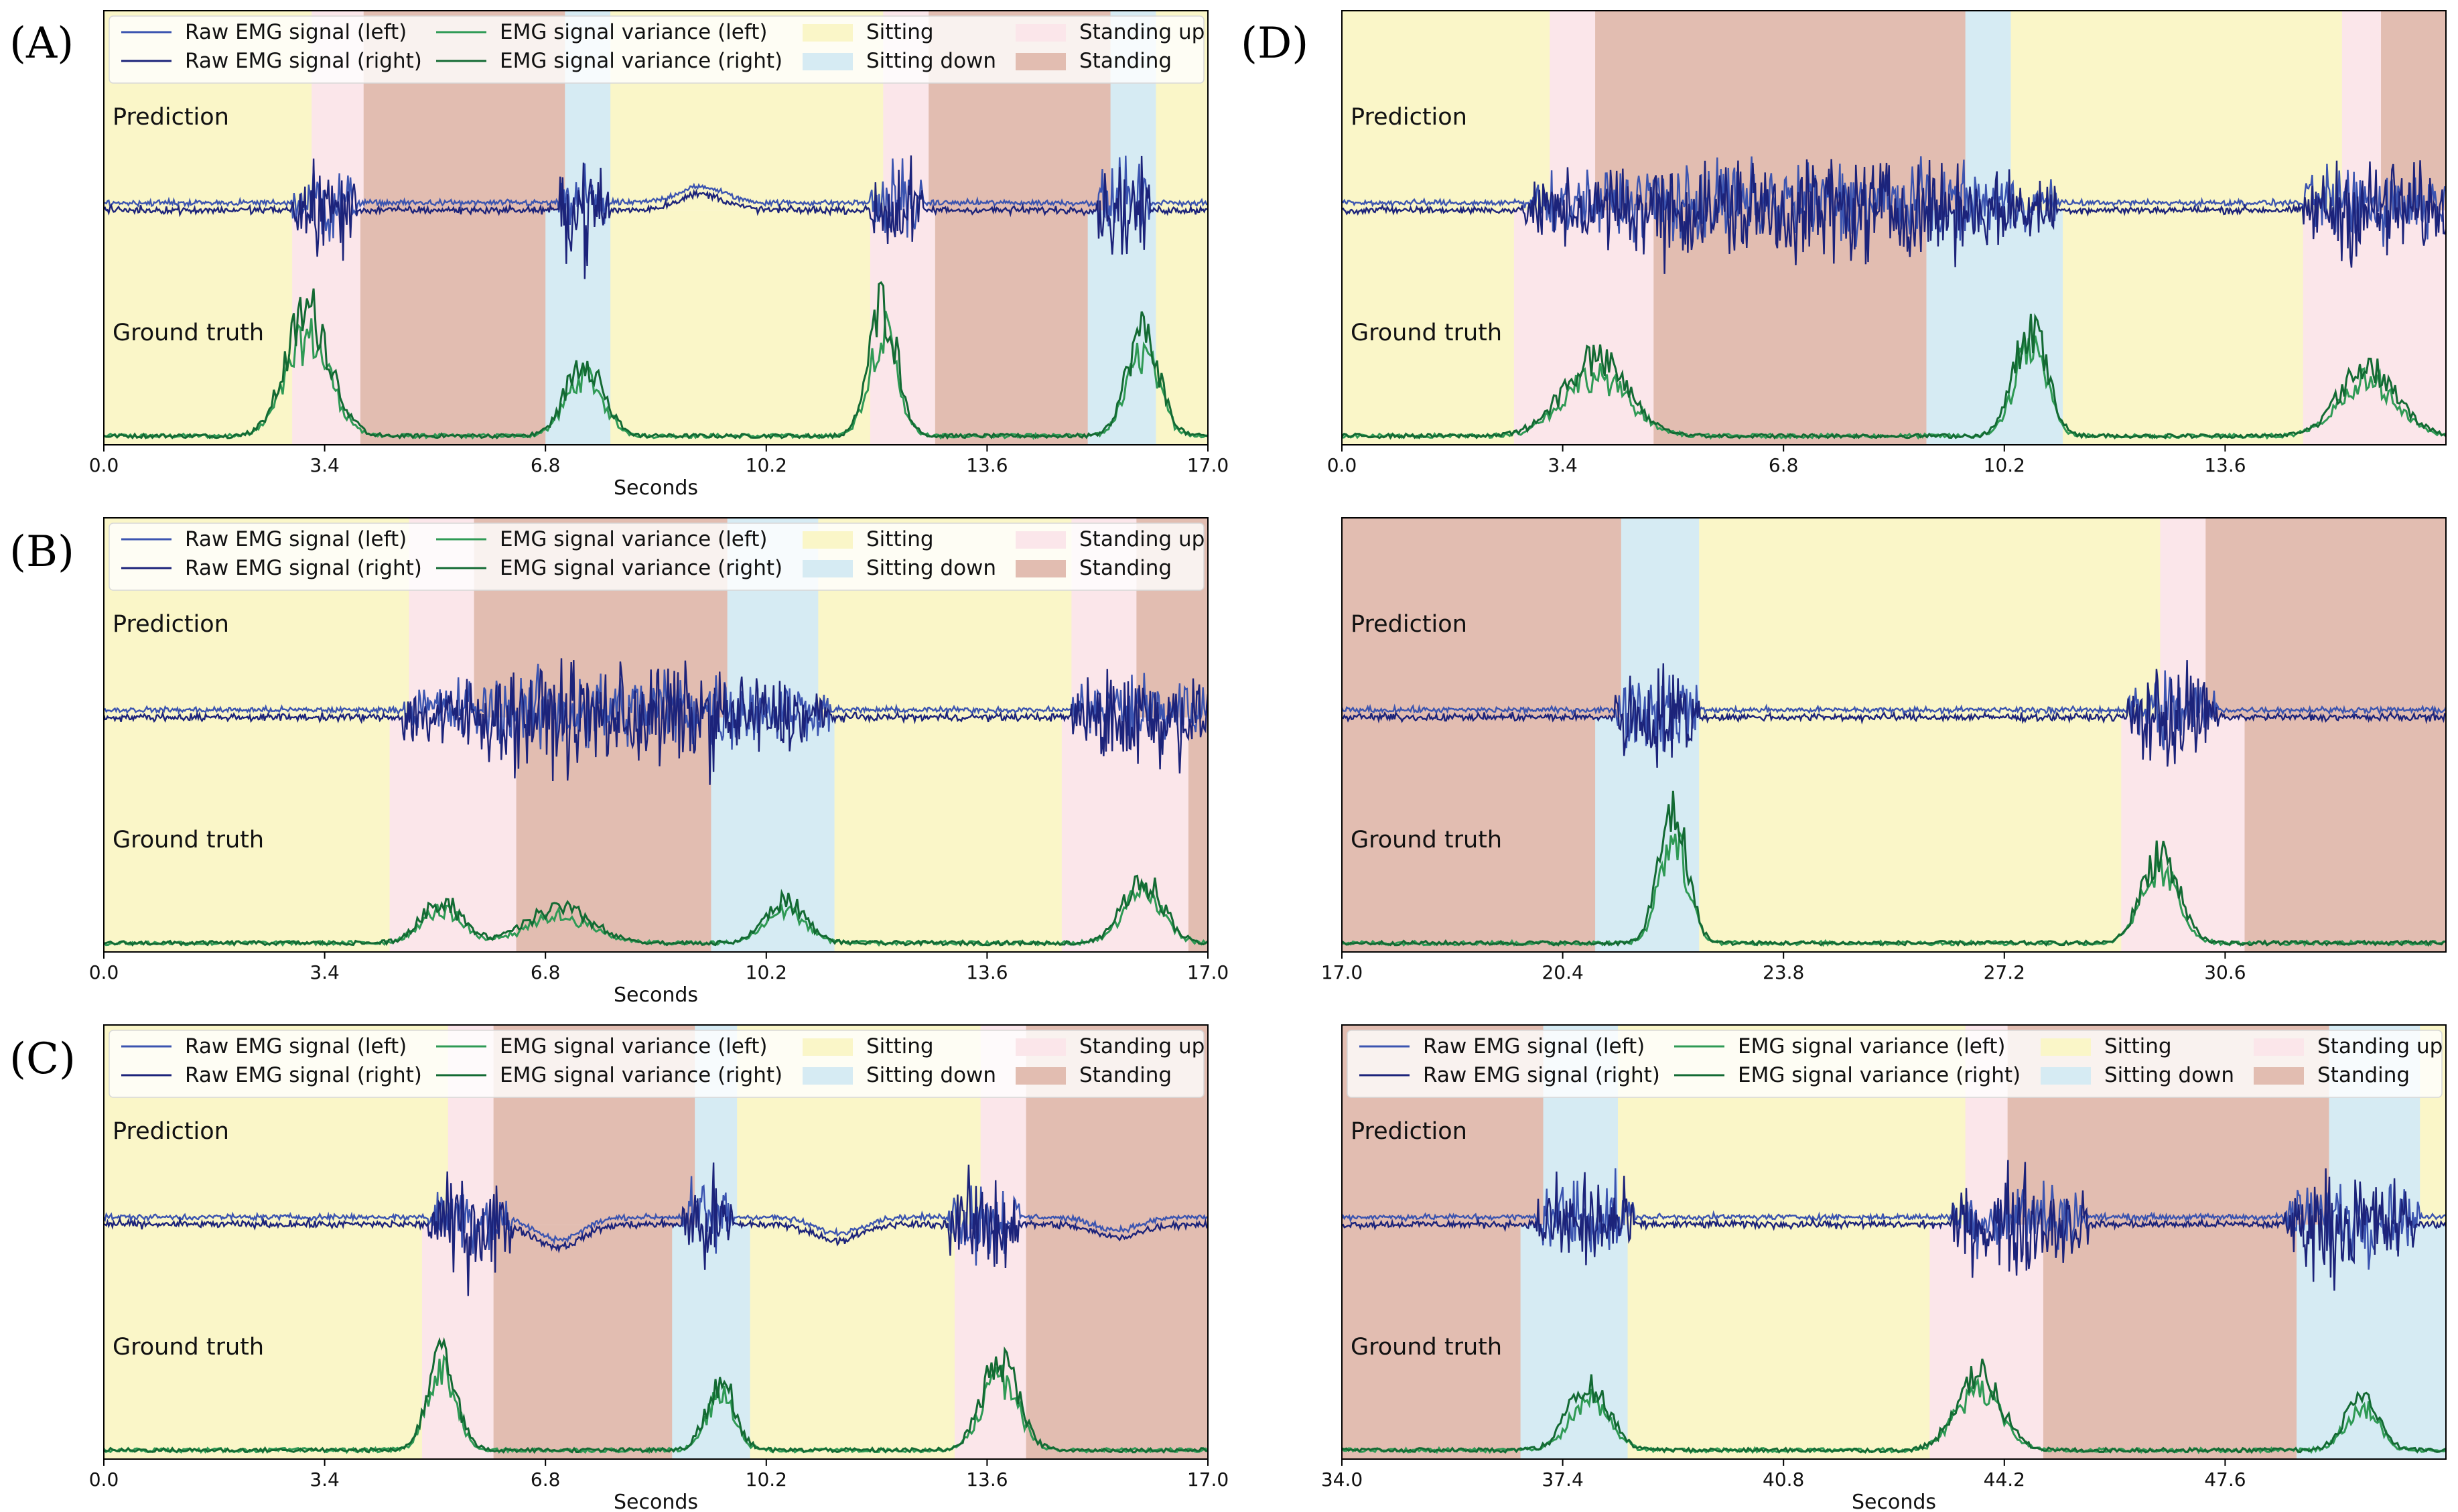 The height and width of the screenshot is (1512, 2458). I want to click on x-tick-label: 27.2, so click(2004, 972).